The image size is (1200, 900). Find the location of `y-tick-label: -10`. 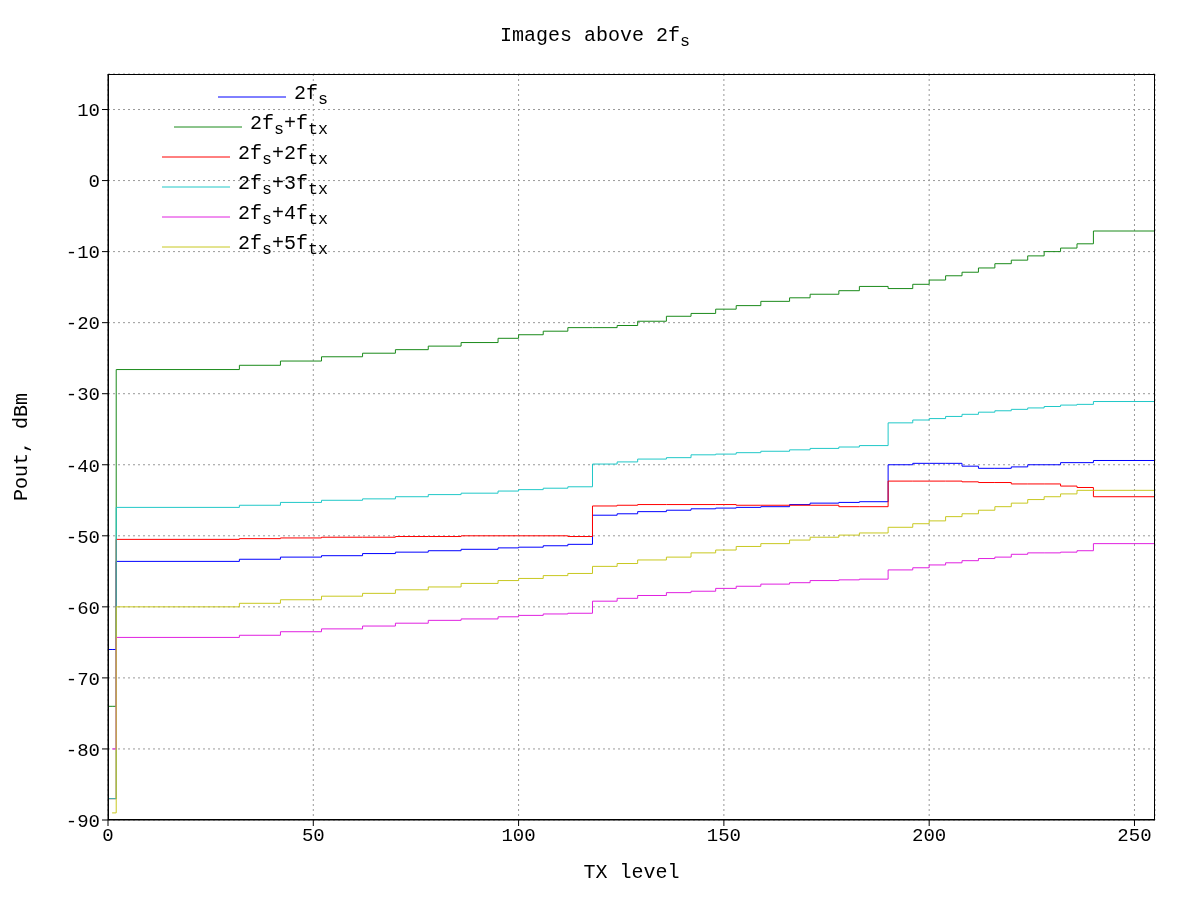

y-tick-label: -10 is located at coordinates (82, 253).